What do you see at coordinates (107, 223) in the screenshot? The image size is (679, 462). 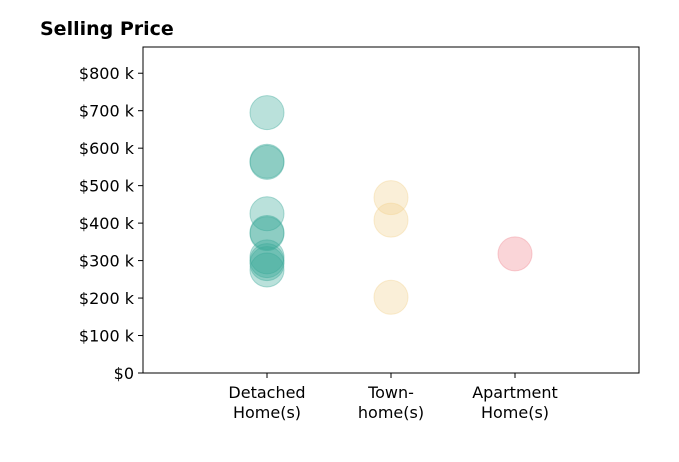 I see `y-tick-label: $400 k` at bounding box center [107, 223].